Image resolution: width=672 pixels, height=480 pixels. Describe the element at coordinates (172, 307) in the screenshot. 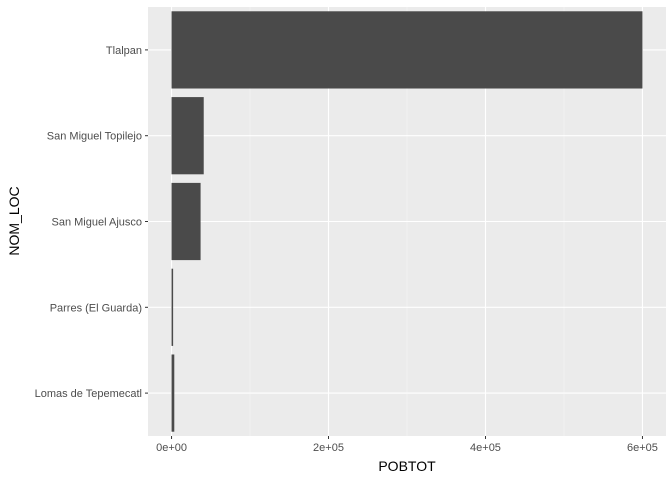

I see `bar-parres-el-guarda` at that location.